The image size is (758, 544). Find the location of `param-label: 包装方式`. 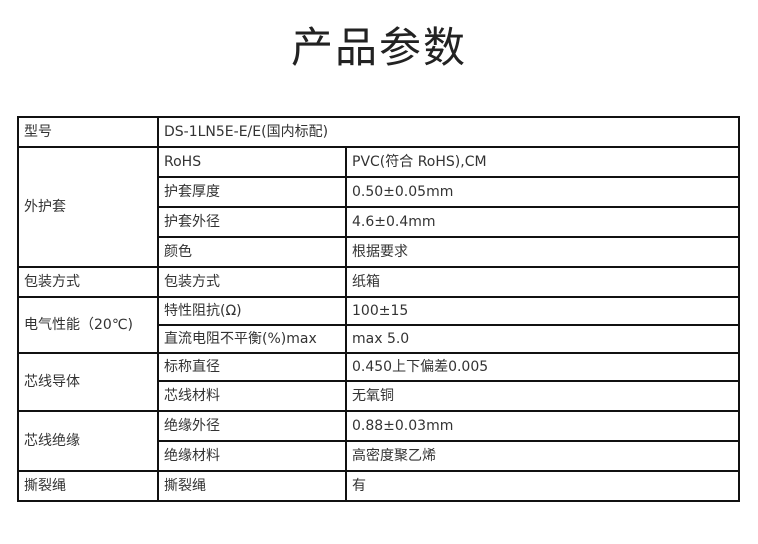

param-label: 包装方式 is located at coordinates (252, 282).